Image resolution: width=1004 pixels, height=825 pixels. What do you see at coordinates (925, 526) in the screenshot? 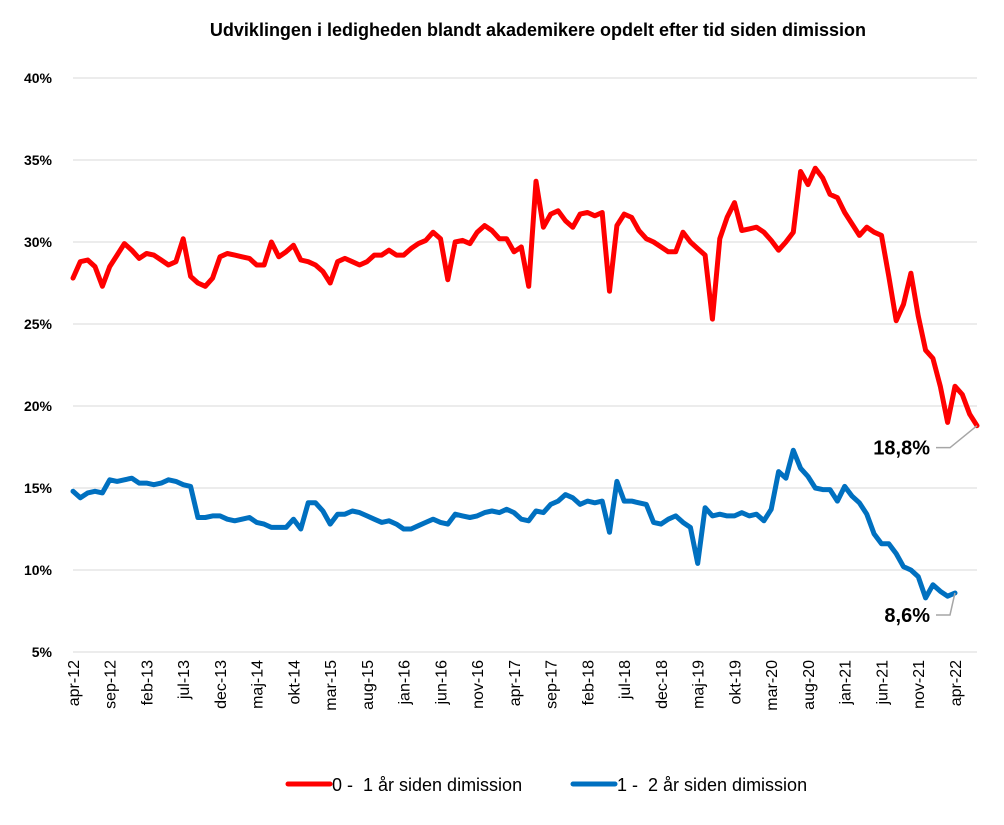
I see `end-value-annotations: 18,8% 8,6%` at bounding box center [925, 526].